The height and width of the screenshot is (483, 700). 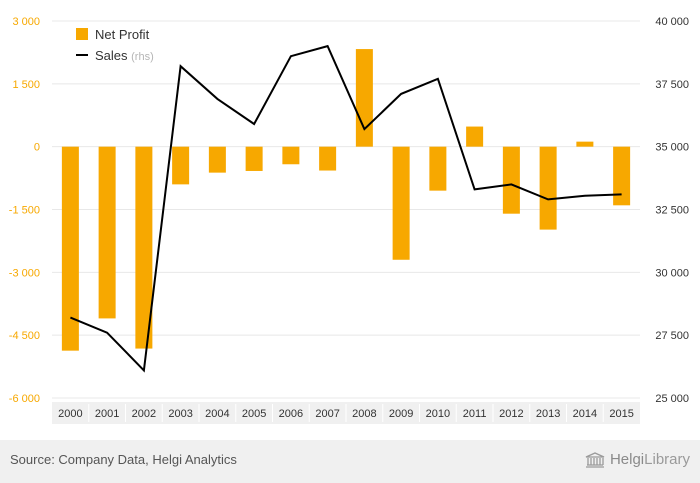 What do you see at coordinates (123, 459) in the screenshot?
I see `source-text: Source: Company Data, Helgi Analytics` at bounding box center [123, 459].